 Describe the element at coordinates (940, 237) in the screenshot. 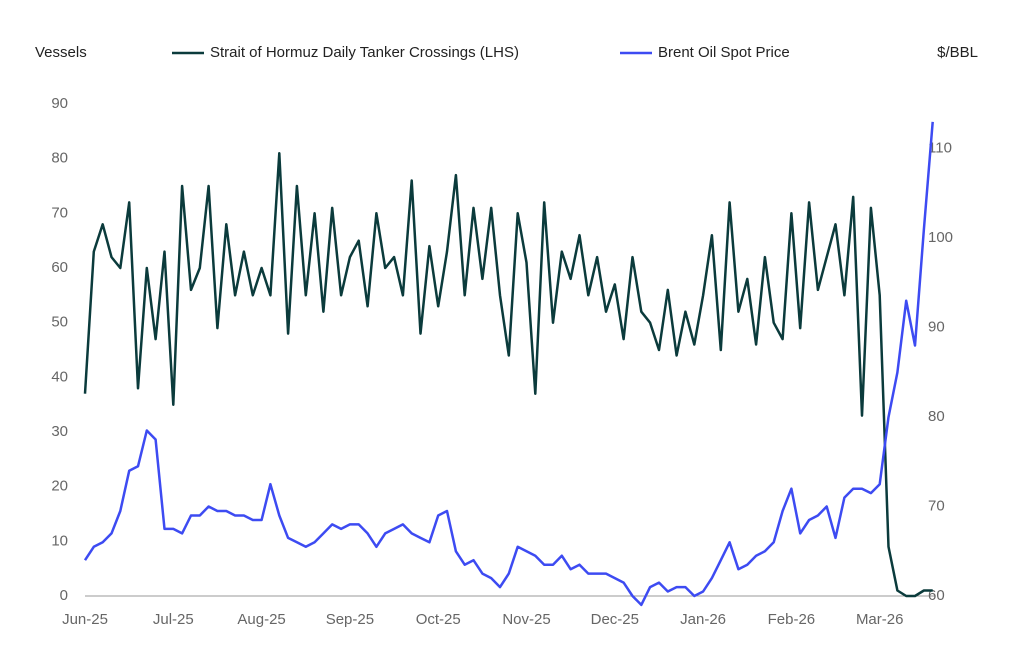

I see `y2-tick-label: 100` at that location.